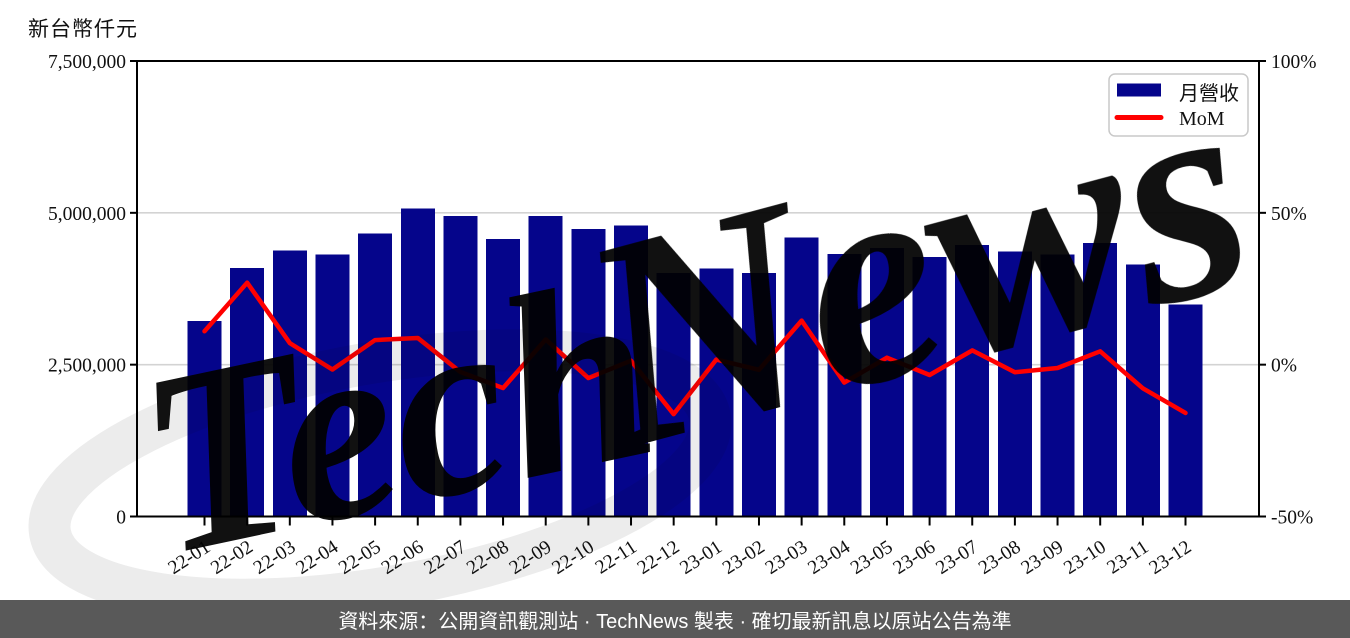  Describe the element at coordinates (1043, 558) in the screenshot. I see `x-tick-label-23-09: 23-09` at that location.